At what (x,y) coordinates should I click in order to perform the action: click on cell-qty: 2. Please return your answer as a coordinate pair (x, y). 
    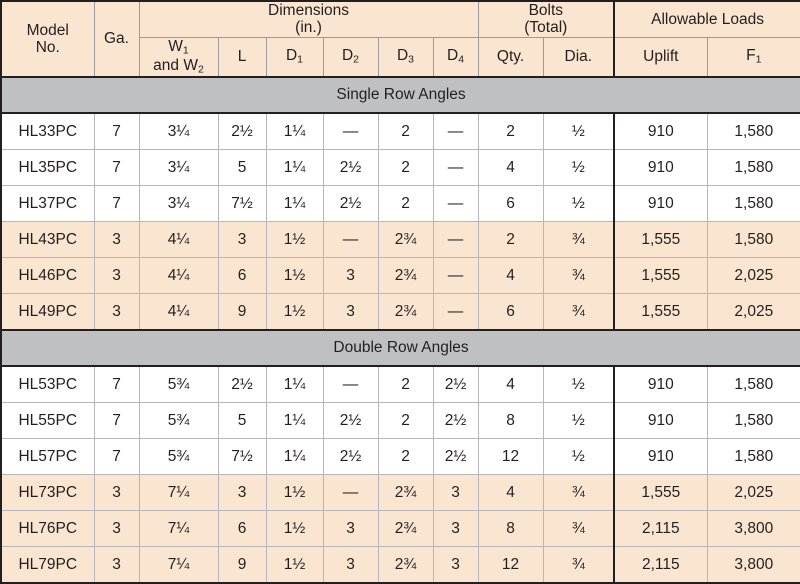
    Looking at the image, I should click on (510, 239).